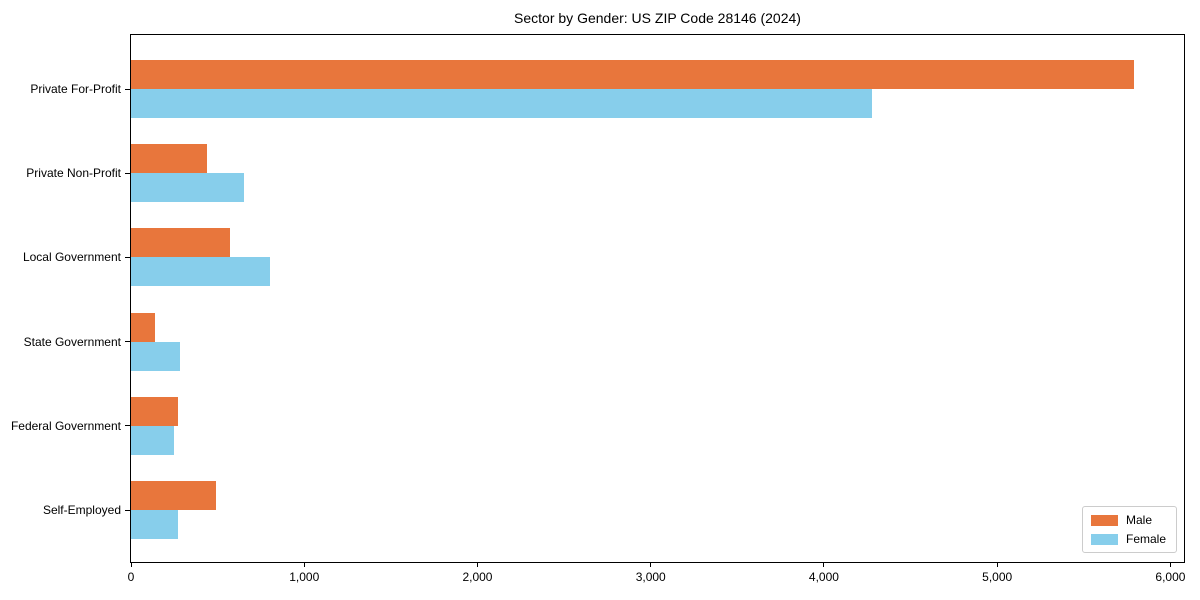 This screenshot has width=1200, height=600. What do you see at coordinates (81, 510) in the screenshot?
I see `y-tick-label-self-employed: Self-Employed` at bounding box center [81, 510].